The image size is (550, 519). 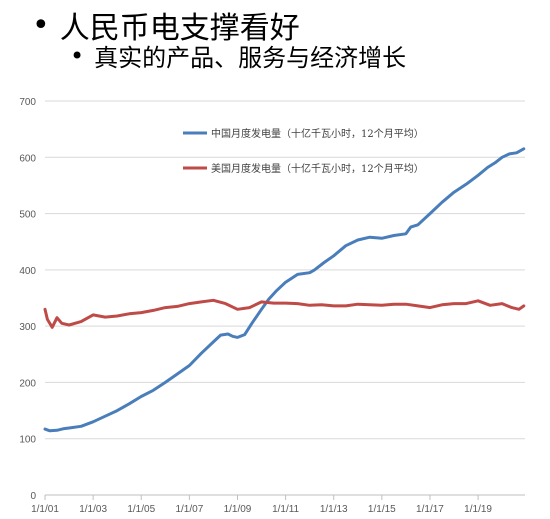 What do you see at coordinates (478, 509) in the screenshot?
I see `x-tick-label: 1/1/19` at bounding box center [478, 509].